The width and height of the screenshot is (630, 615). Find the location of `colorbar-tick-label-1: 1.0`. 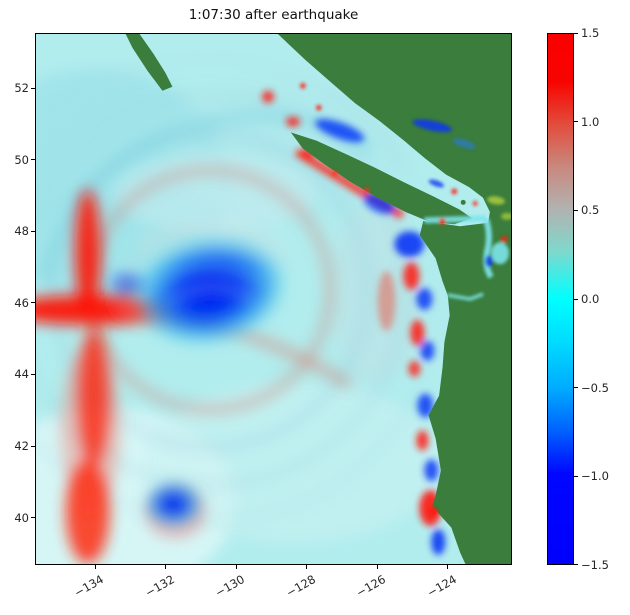

colorbar-tick-label-1: 1.0 is located at coordinates (590, 122).